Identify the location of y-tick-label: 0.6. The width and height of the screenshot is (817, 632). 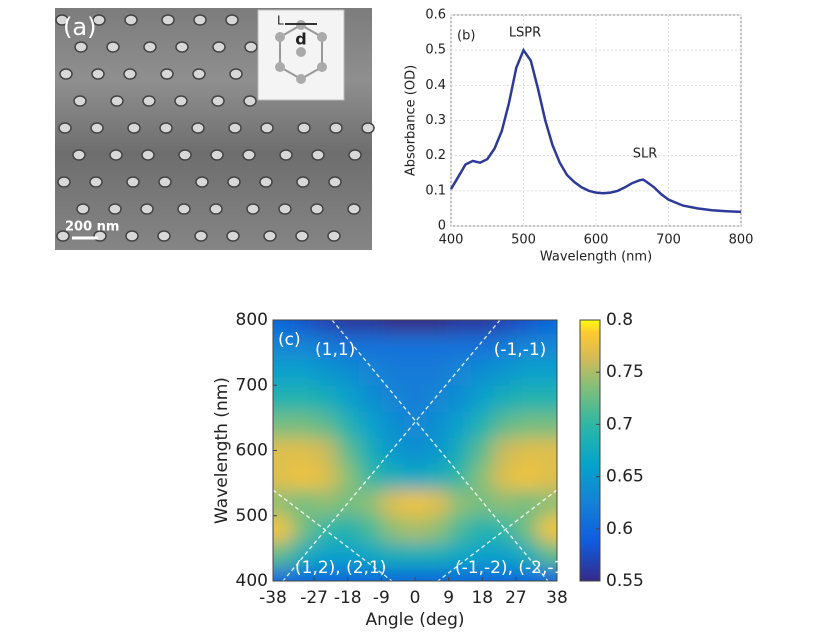
(435, 15).